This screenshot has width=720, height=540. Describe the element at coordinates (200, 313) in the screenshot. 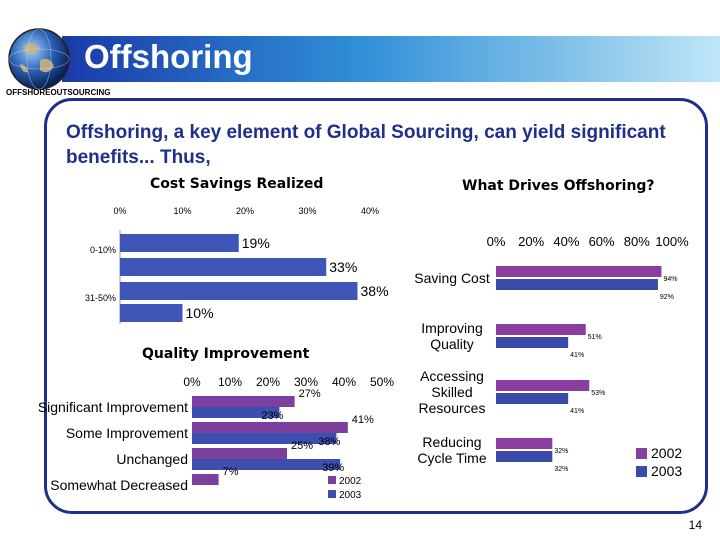

I see `data-label: 10%` at that location.